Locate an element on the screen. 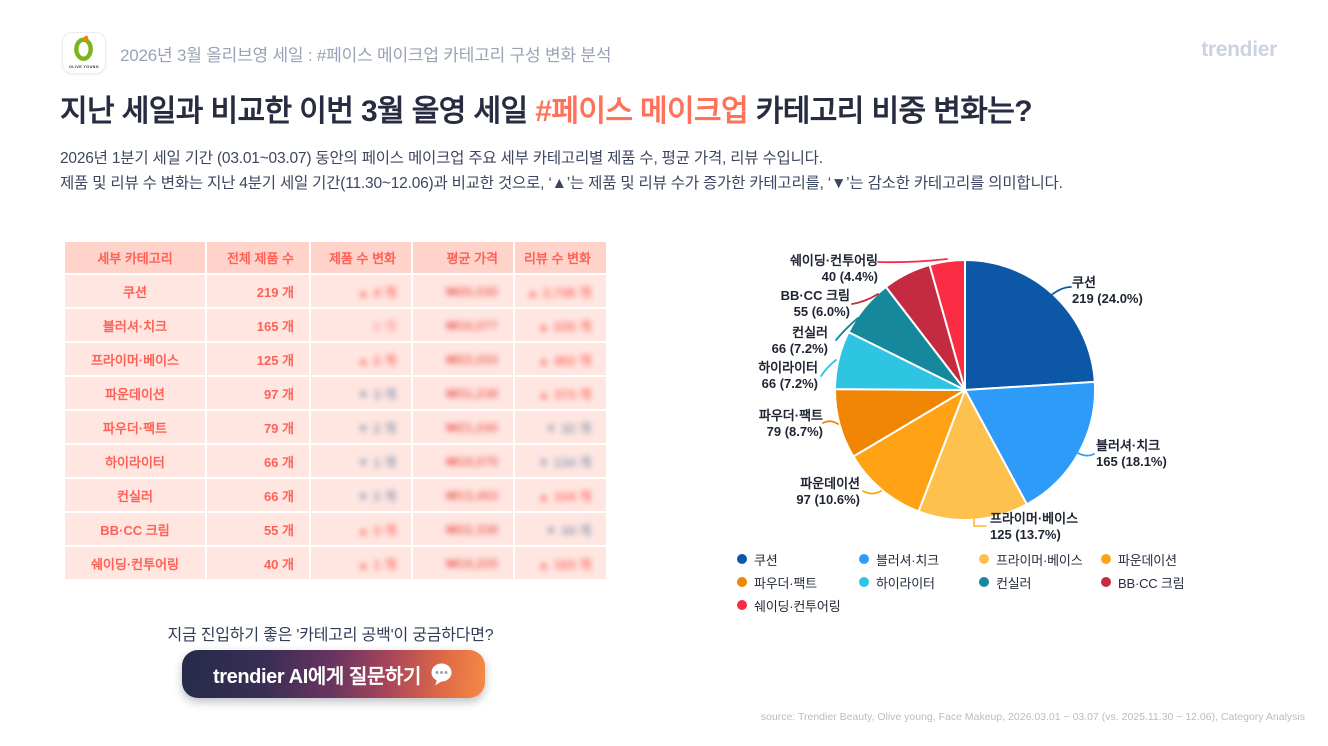  cell-avg-price: ₩18,075 is located at coordinates (463, 461).